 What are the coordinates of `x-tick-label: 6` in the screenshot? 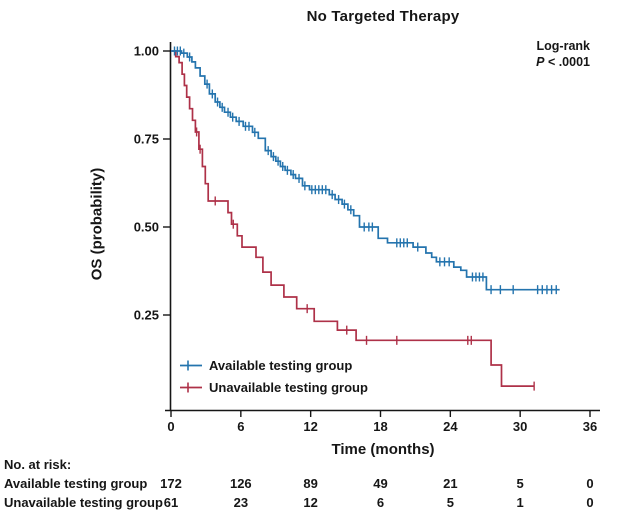 It's located at (240, 426).